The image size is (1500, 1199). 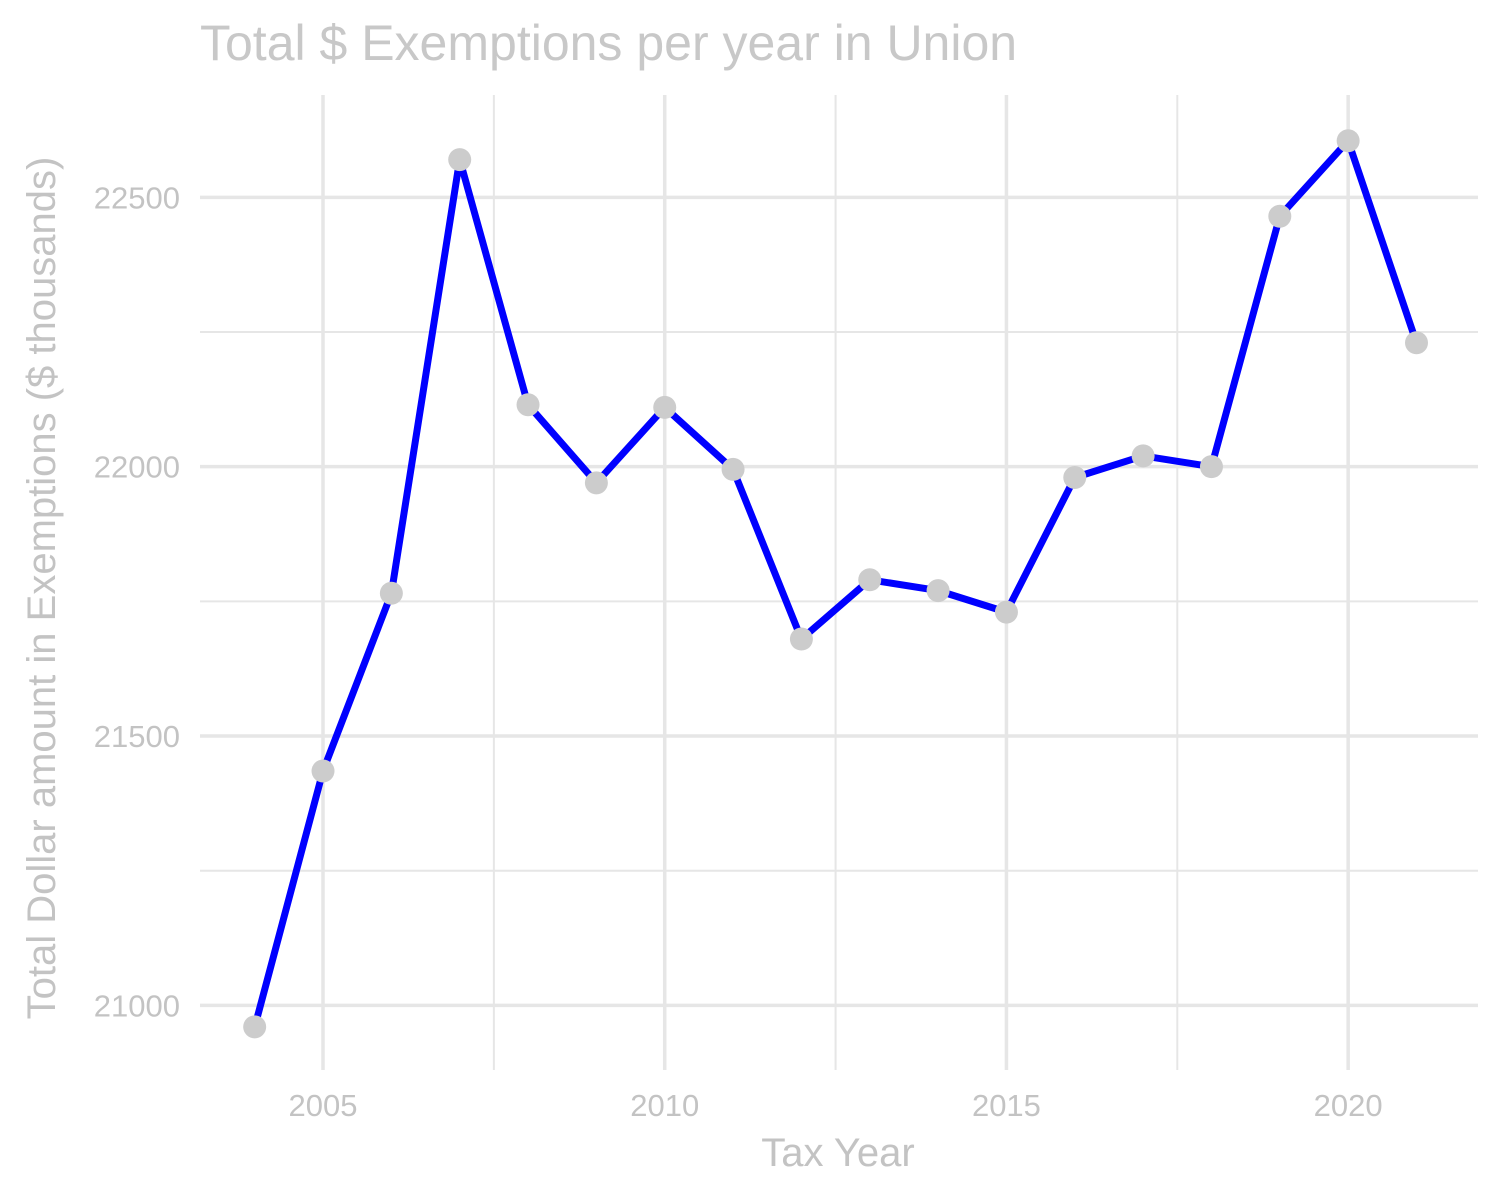 What do you see at coordinates (323, 1105) in the screenshot?
I see `x-tick-label: 2005` at bounding box center [323, 1105].